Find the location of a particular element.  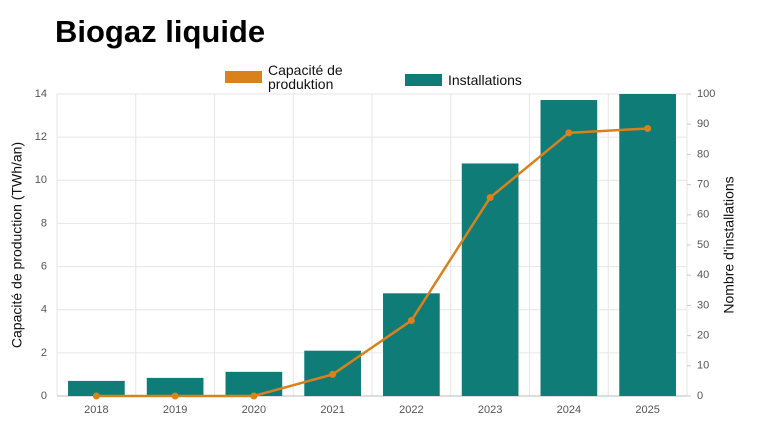

y-tick-label: 2 is located at coordinates (44, 353).